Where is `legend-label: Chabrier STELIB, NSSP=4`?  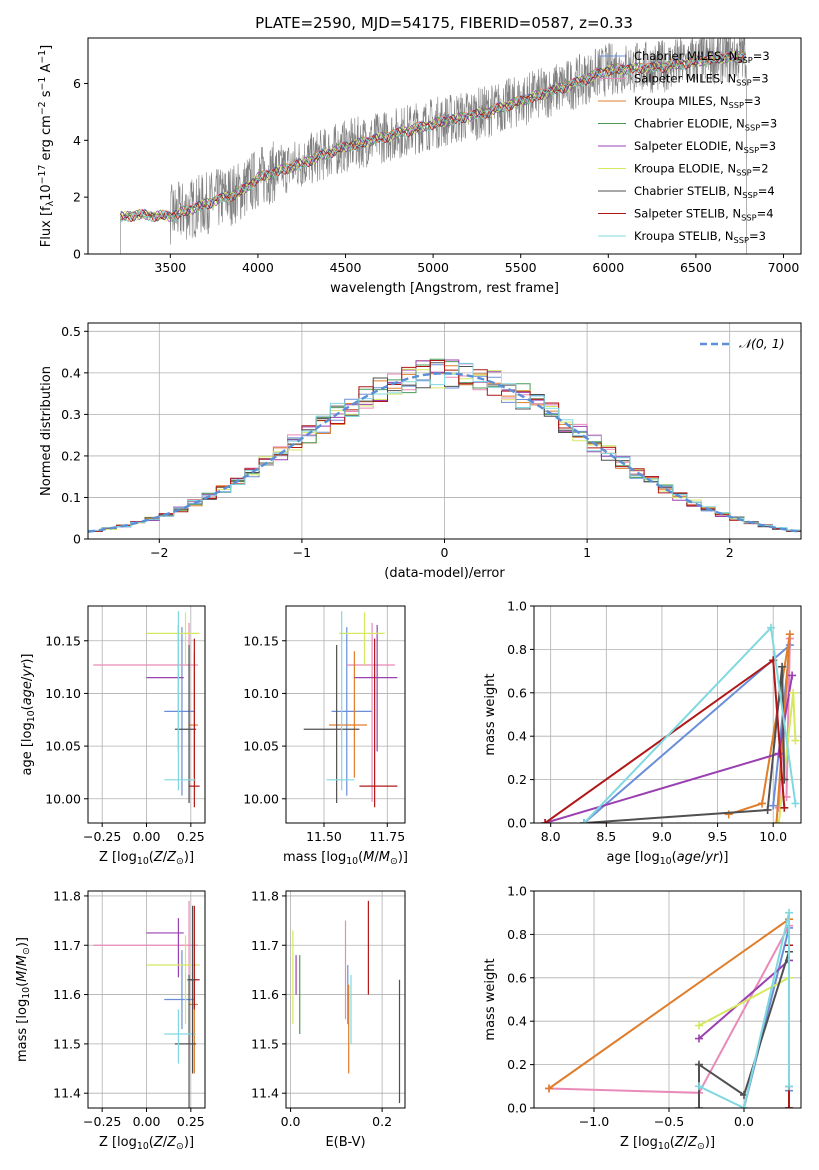 legend-label: Chabrier STELIB, NSSP=4 is located at coordinates (704, 192).